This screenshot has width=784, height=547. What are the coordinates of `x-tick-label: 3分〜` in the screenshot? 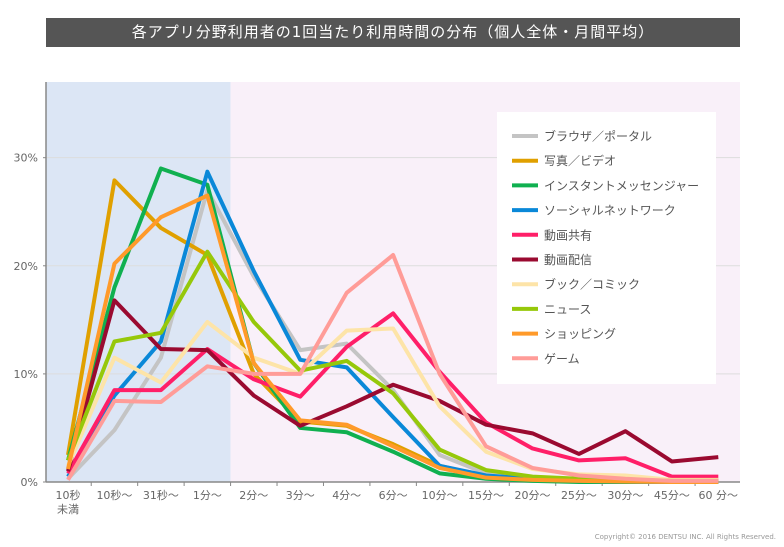 It's located at (300, 495).